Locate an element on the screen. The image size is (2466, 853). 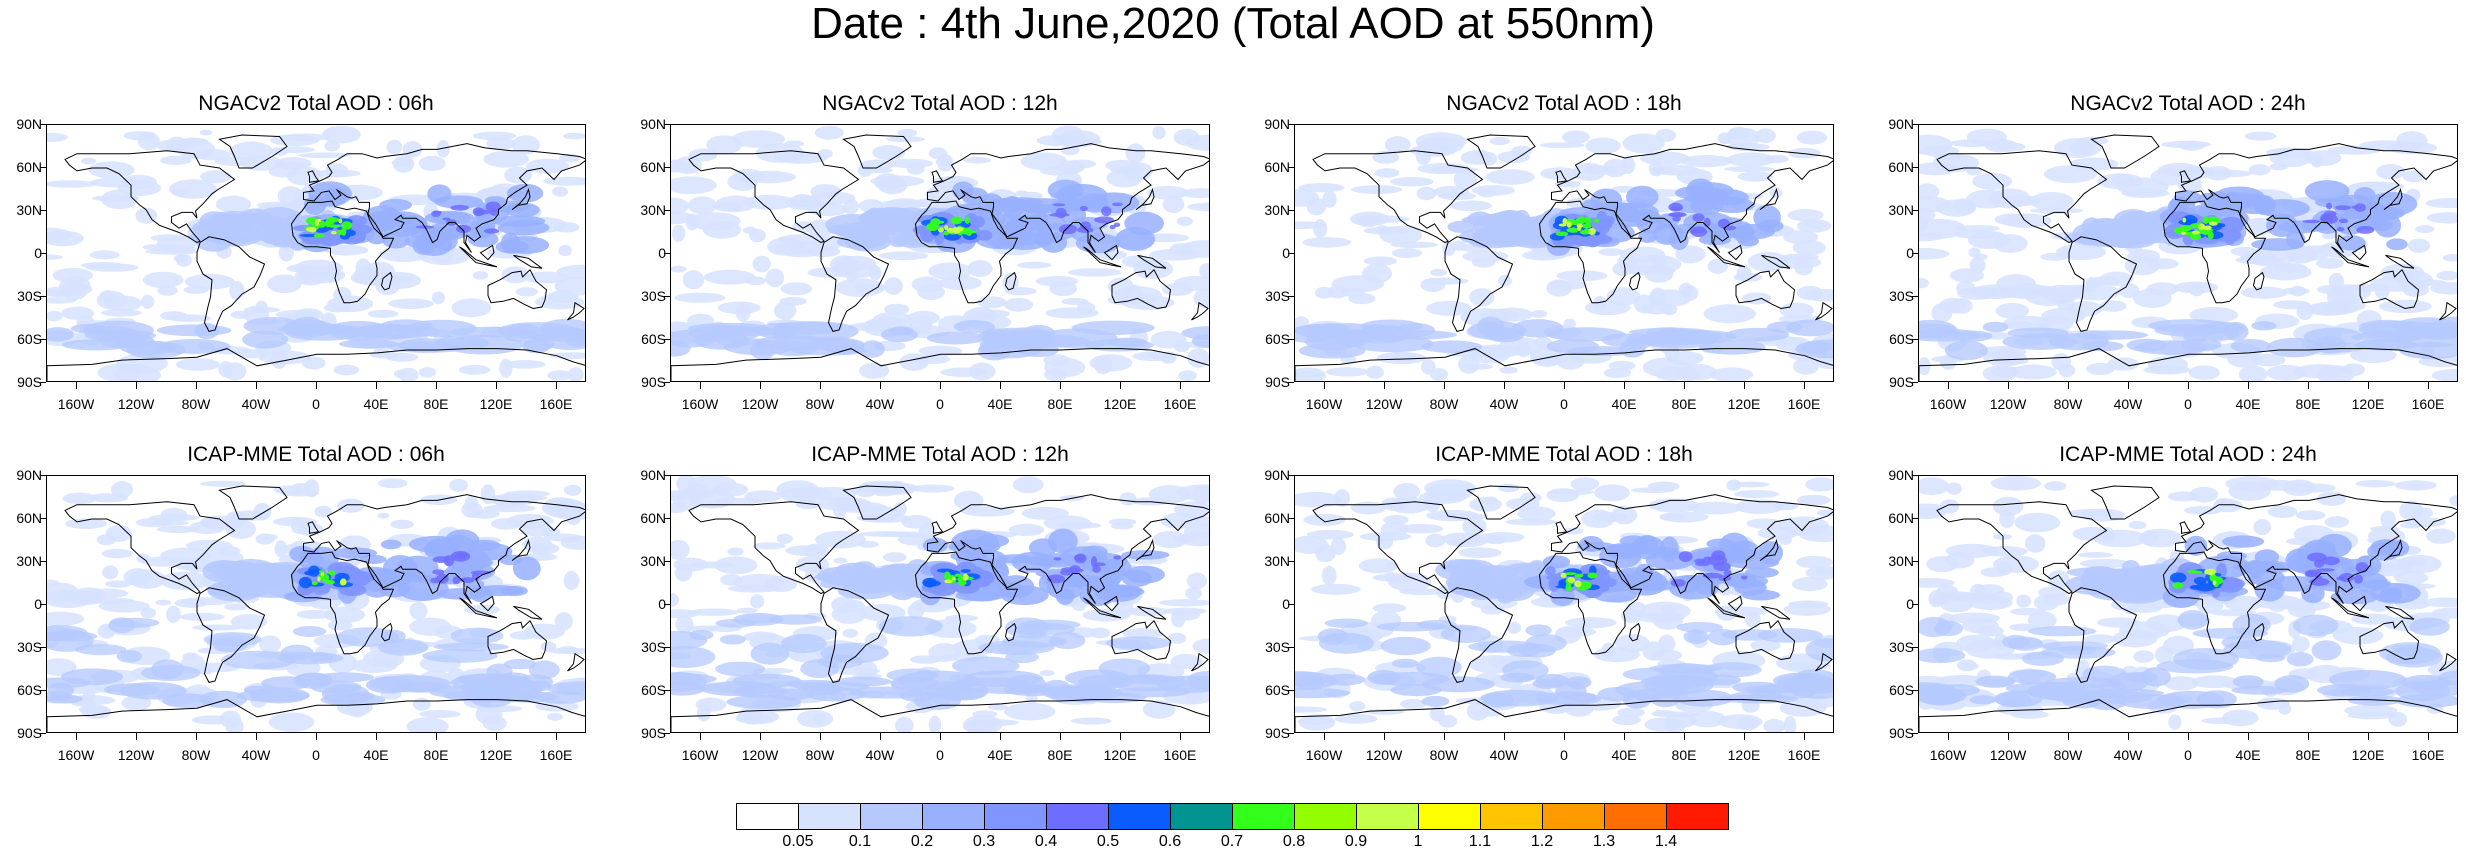
coastline-antarctica is located at coordinates (940, 715).